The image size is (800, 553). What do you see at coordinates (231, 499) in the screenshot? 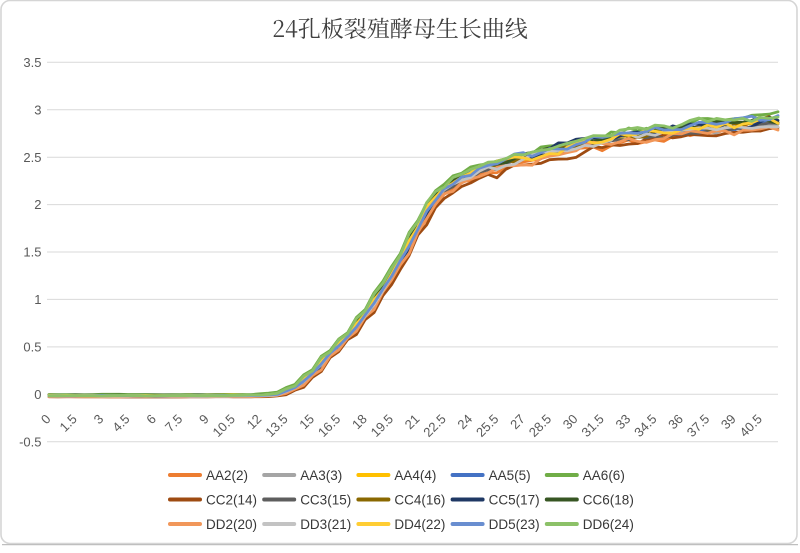
I see `svg-text: CC2(14)` at bounding box center [231, 499].